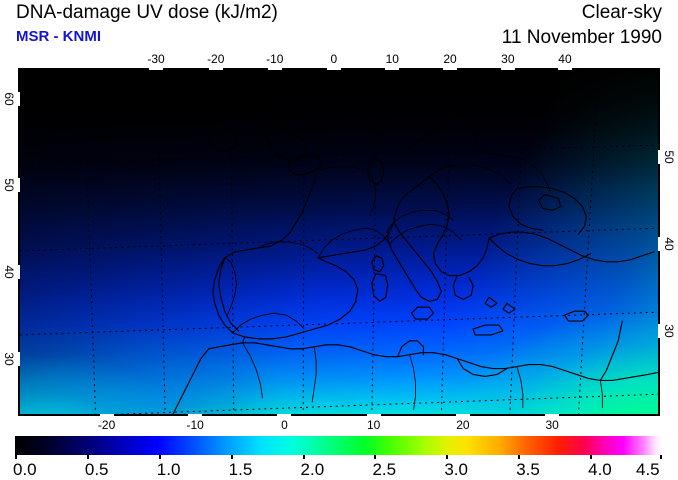 The image size is (678, 480). I want to click on colorbar-tick-label: 1.0, so click(168, 469).